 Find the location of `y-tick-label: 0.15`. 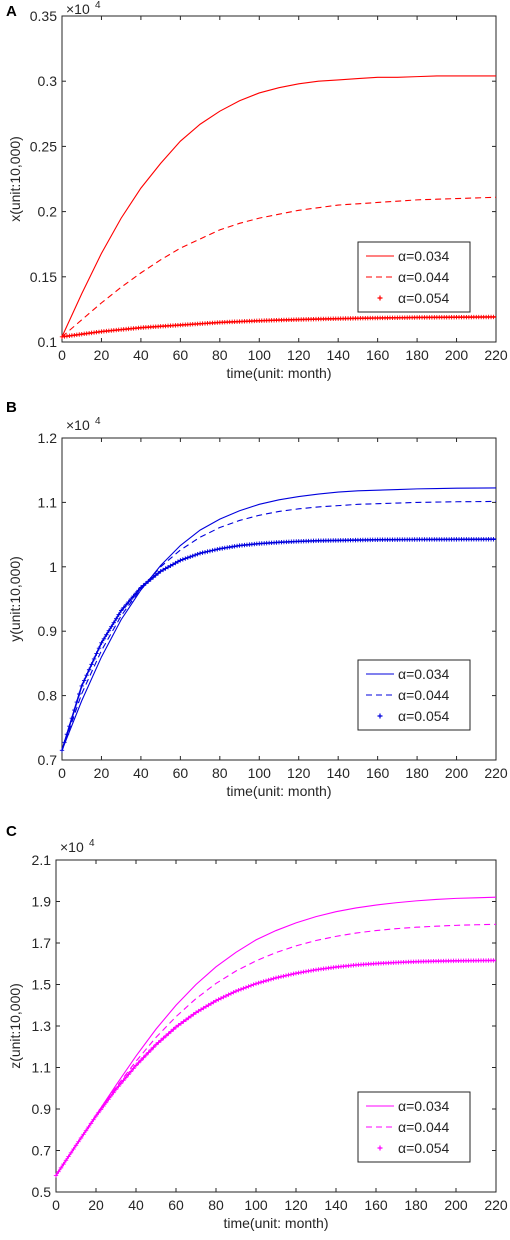

y-tick-label: 0.15 is located at coordinates (43, 277).